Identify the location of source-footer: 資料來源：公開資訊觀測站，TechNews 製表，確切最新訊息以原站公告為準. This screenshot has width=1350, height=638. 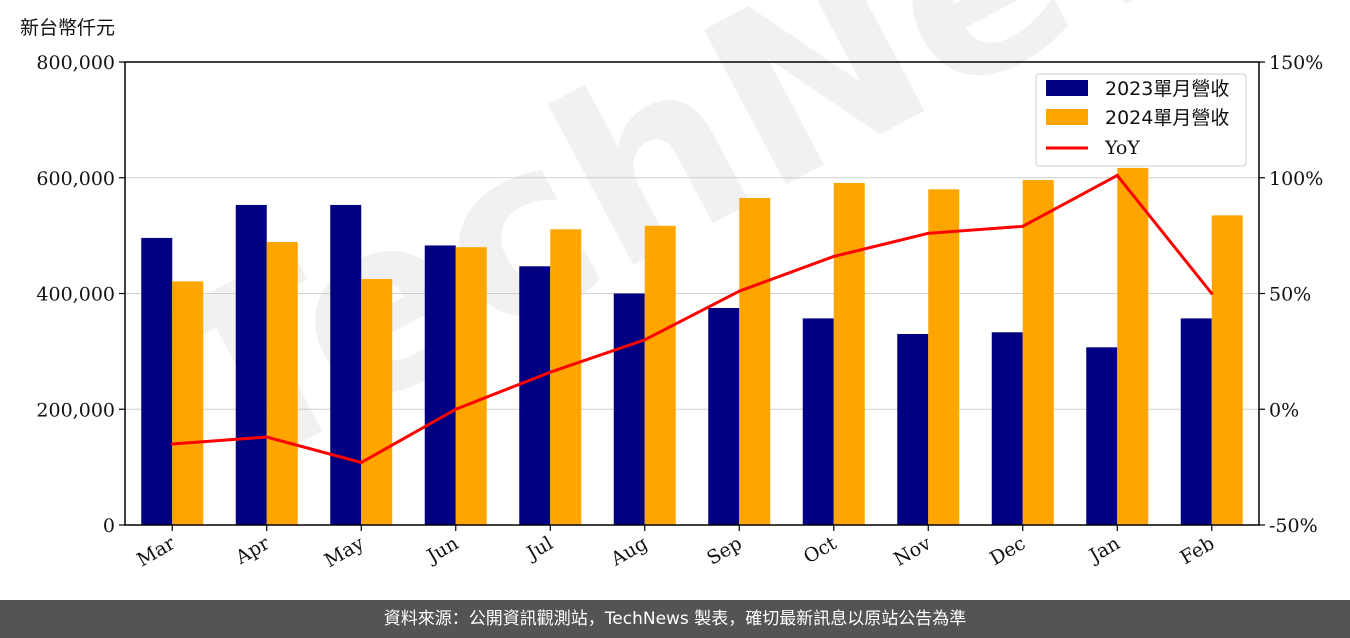
(675, 619).